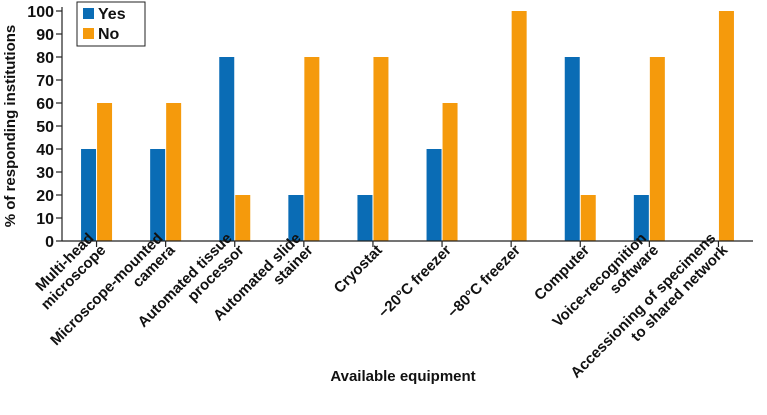 The height and width of the screenshot is (415, 767). What do you see at coordinates (402, 376) in the screenshot?
I see `x-axis-title: Available equipment` at bounding box center [402, 376].